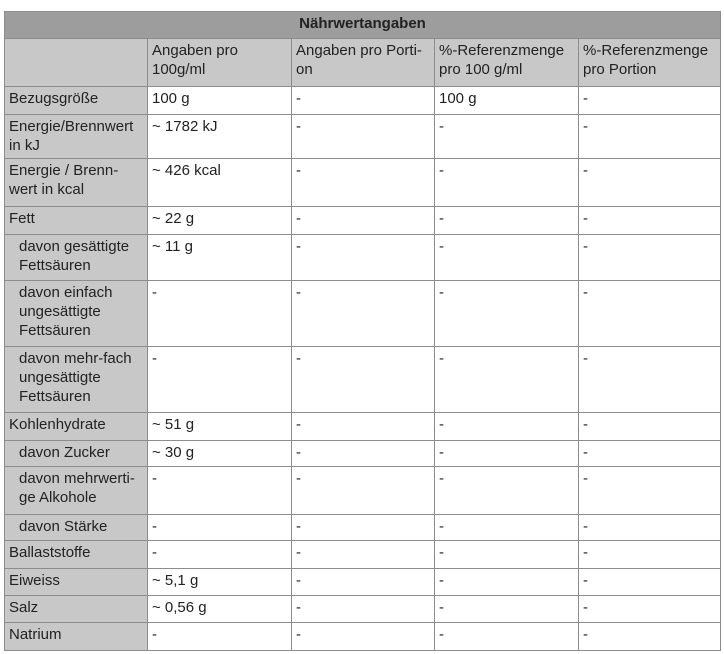  Describe the element at coordinates (76, 182) in the screenshot. I see `row-label: Energie / Brenn-wert in kcal` at that location.